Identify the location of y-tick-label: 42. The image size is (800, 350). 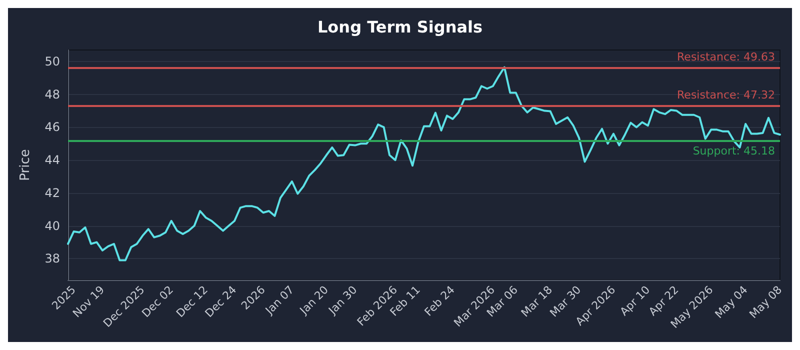
(52, 193).